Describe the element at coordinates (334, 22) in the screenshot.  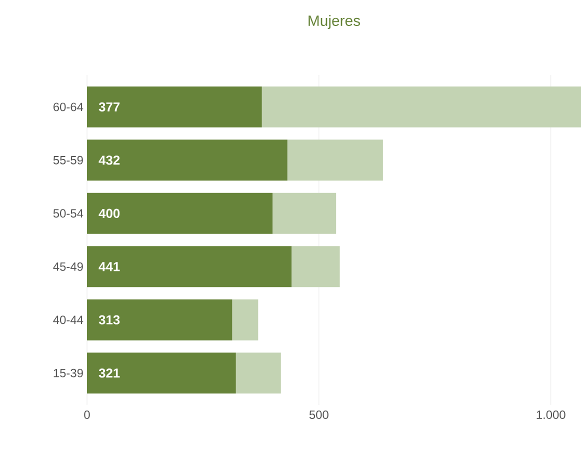
I see `chart-title: Mujeres` at that location.